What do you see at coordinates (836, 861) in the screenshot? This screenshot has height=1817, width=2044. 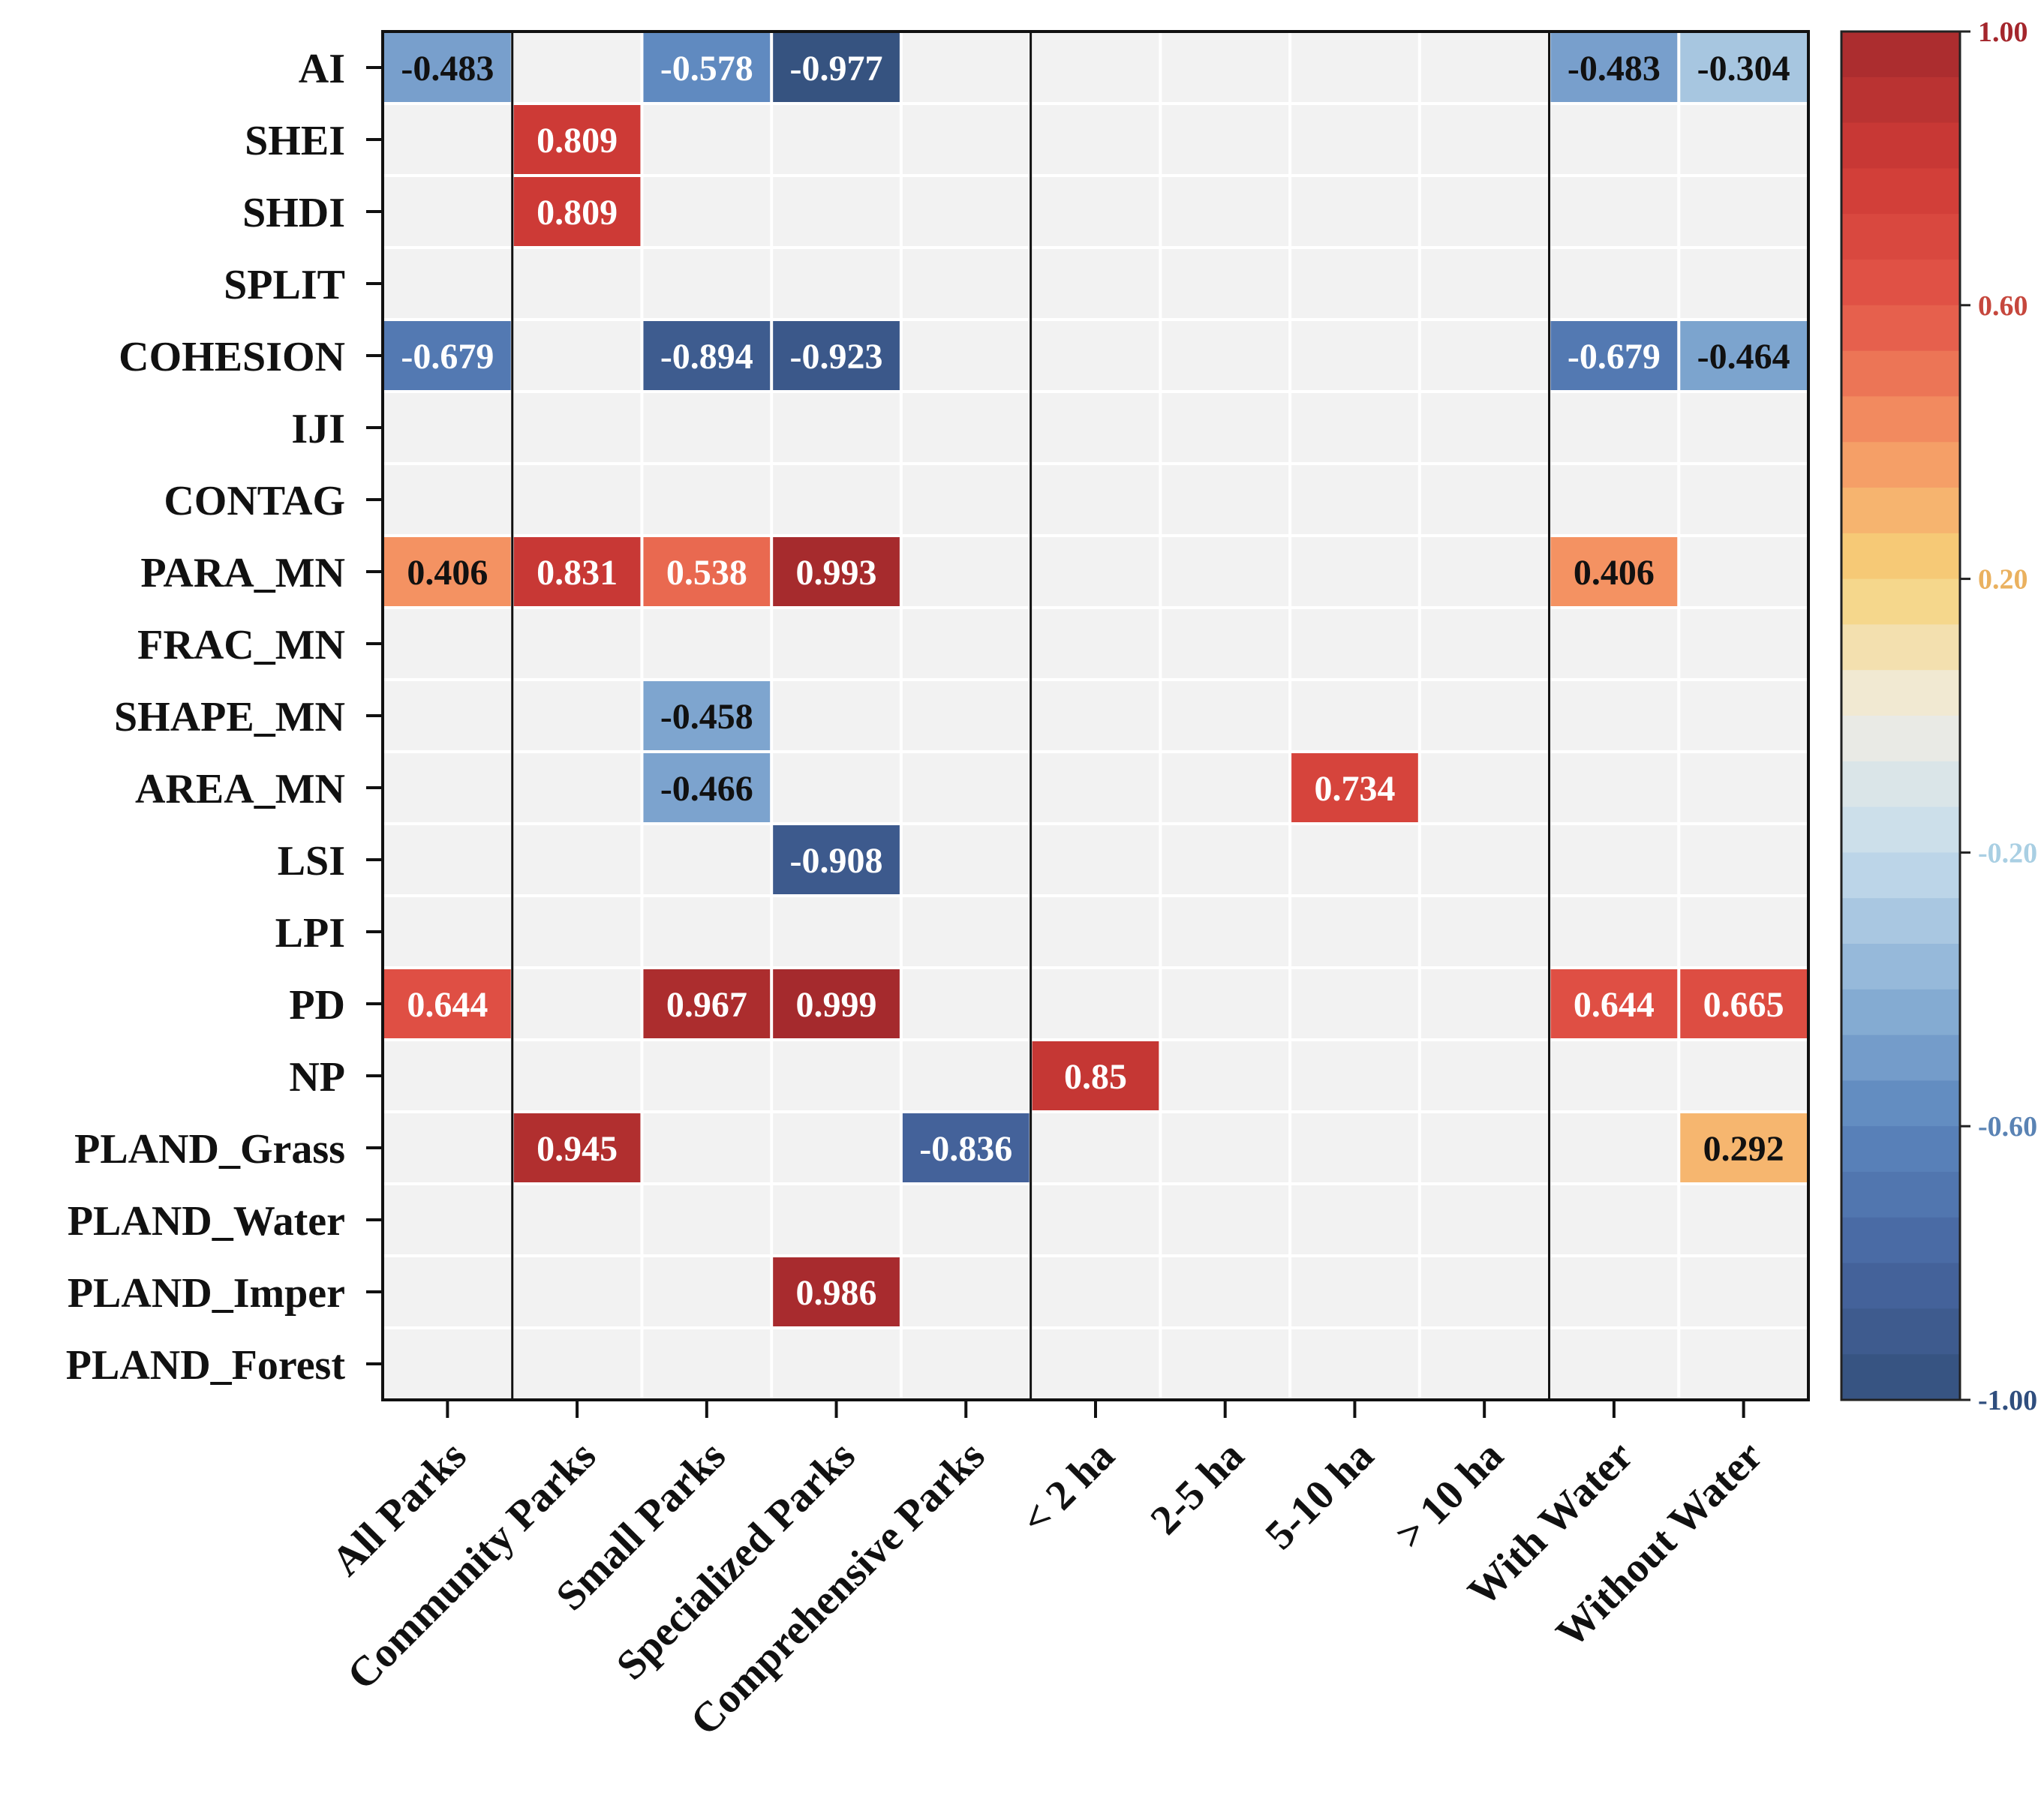 I see `cell-value-label: -0.908` at bounding box center [836, 861].